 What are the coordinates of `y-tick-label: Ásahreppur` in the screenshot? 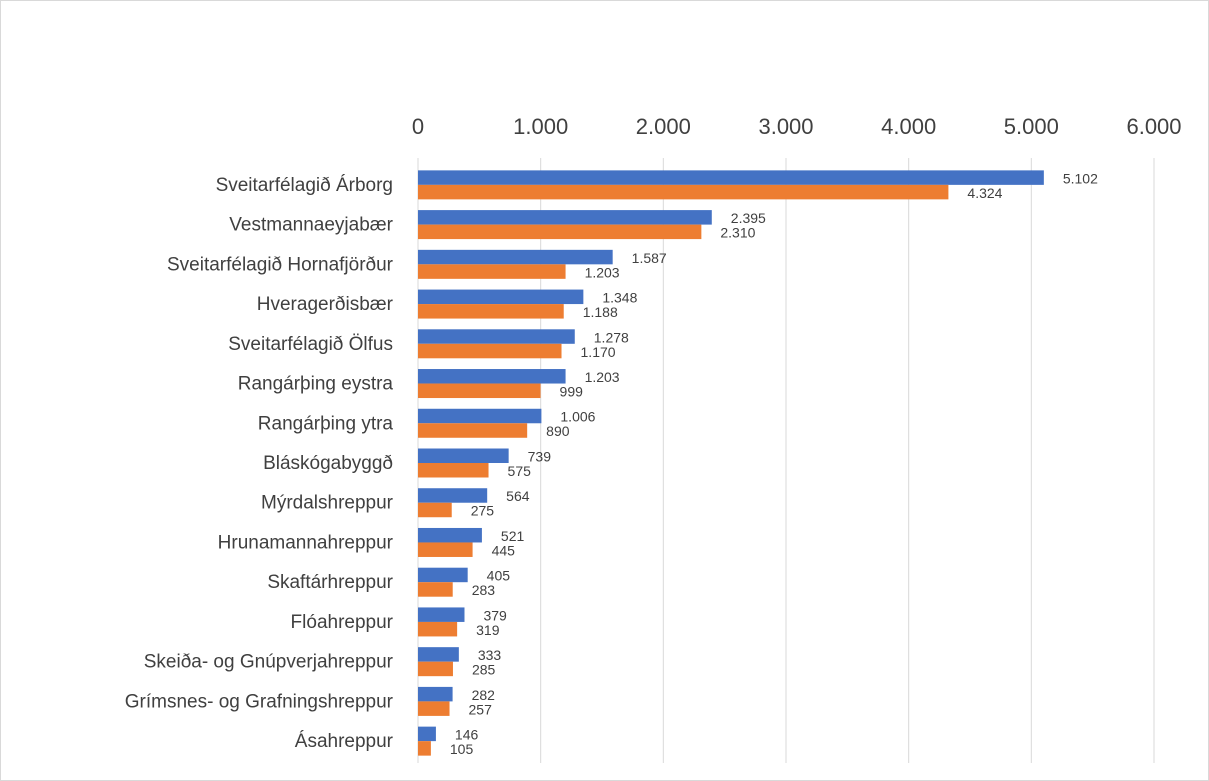 It's located at (344, 741).